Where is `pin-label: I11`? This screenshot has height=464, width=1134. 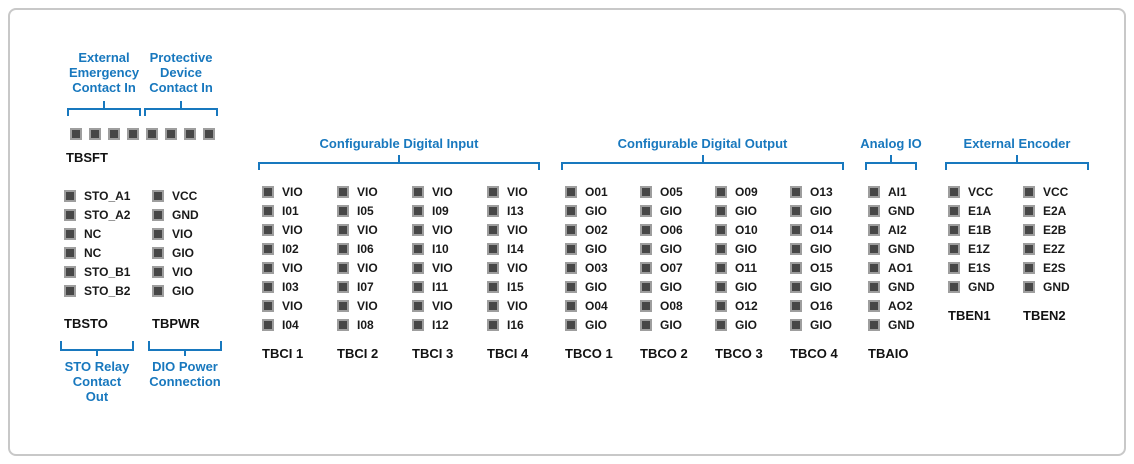
pin-label: I11 is located at coordinates (440, 286).